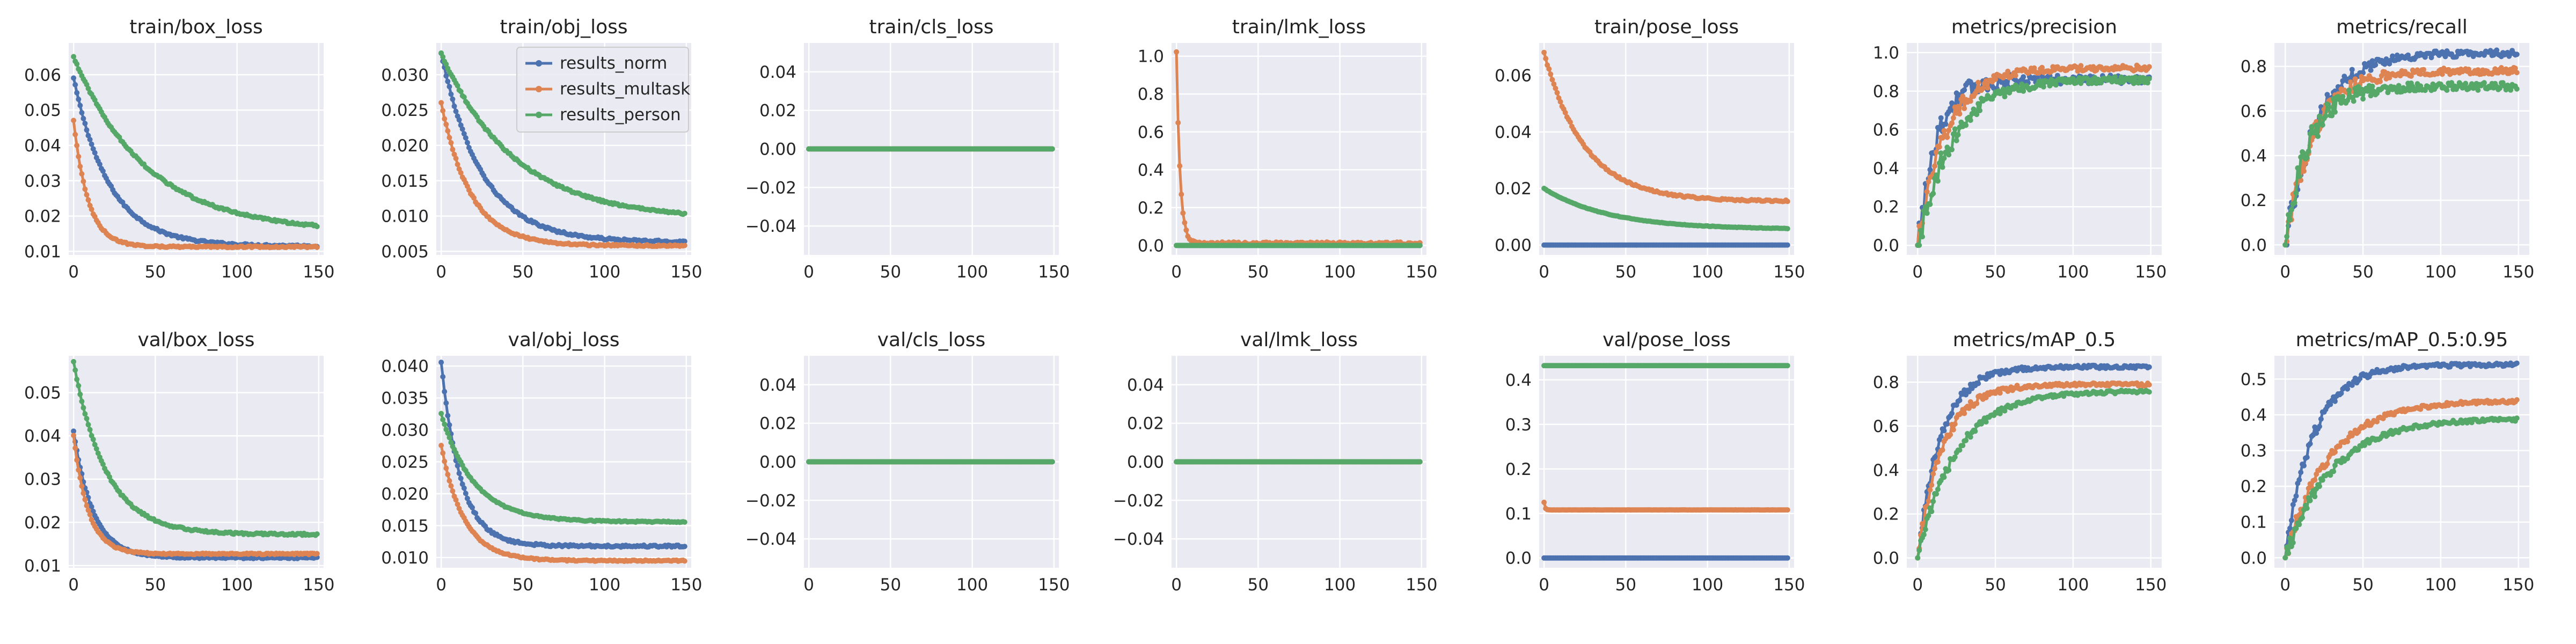  What do you see at coordinates (42, 522) in the screenshot?
I see `y-tick-label: 0.02` at bounding box center [42, 522].